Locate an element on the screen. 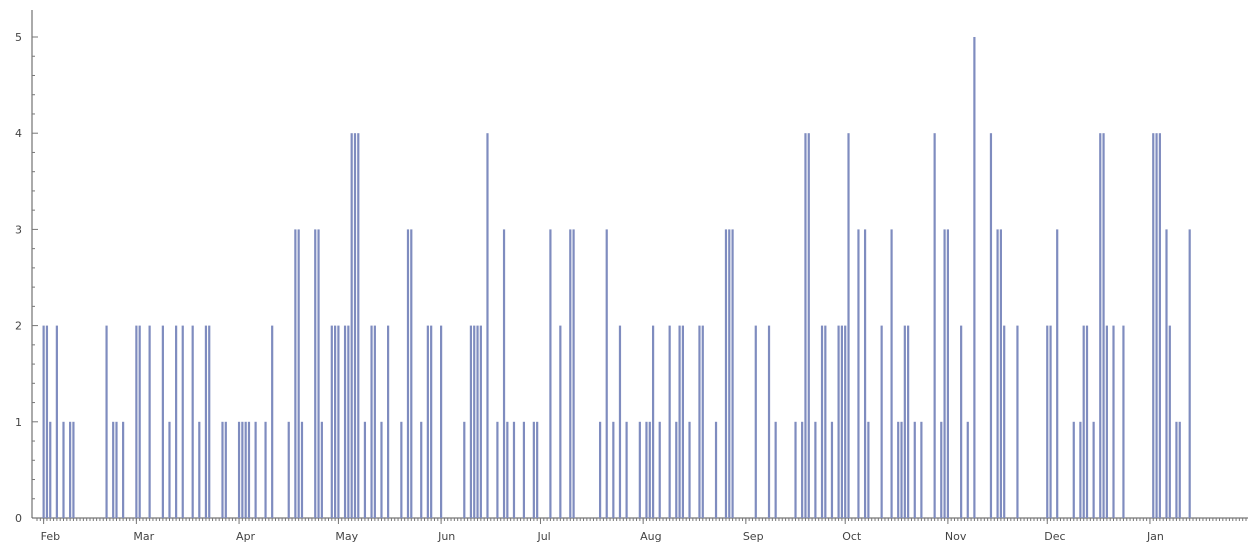  y-tick-label: 5 is located at coordinates (18, 37).